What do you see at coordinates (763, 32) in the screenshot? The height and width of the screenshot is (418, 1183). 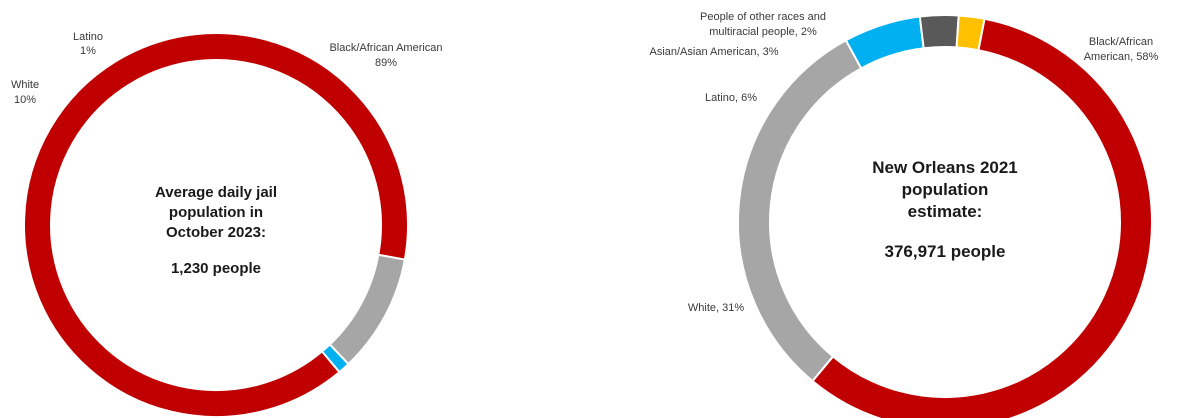 I see `slice-label-line: multiracial people, 2%` at bounding box center [763, 32].